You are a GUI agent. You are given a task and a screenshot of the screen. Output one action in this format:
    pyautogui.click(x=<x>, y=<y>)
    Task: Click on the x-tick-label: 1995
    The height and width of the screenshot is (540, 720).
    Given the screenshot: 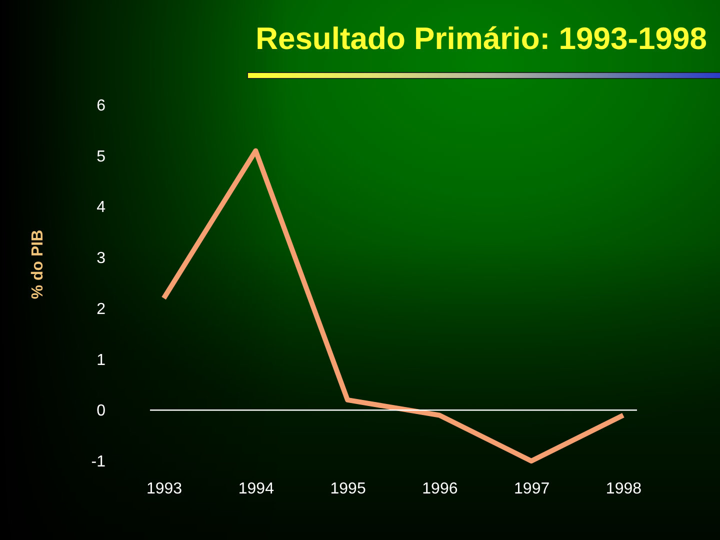 What is the action you would take?
    pyautogui.click(x=348, y=489)
    